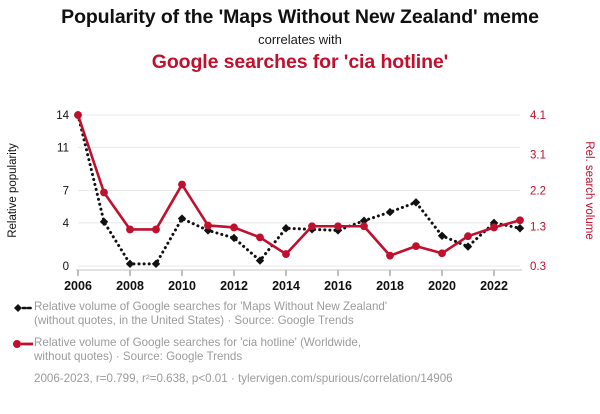 The width and height of the screenshot is (600, 414). What do you see at coordinates (538, 156) in the screenshot?
I see `y-axis-tick-right: 3.1` at bounding box center [538, 156].